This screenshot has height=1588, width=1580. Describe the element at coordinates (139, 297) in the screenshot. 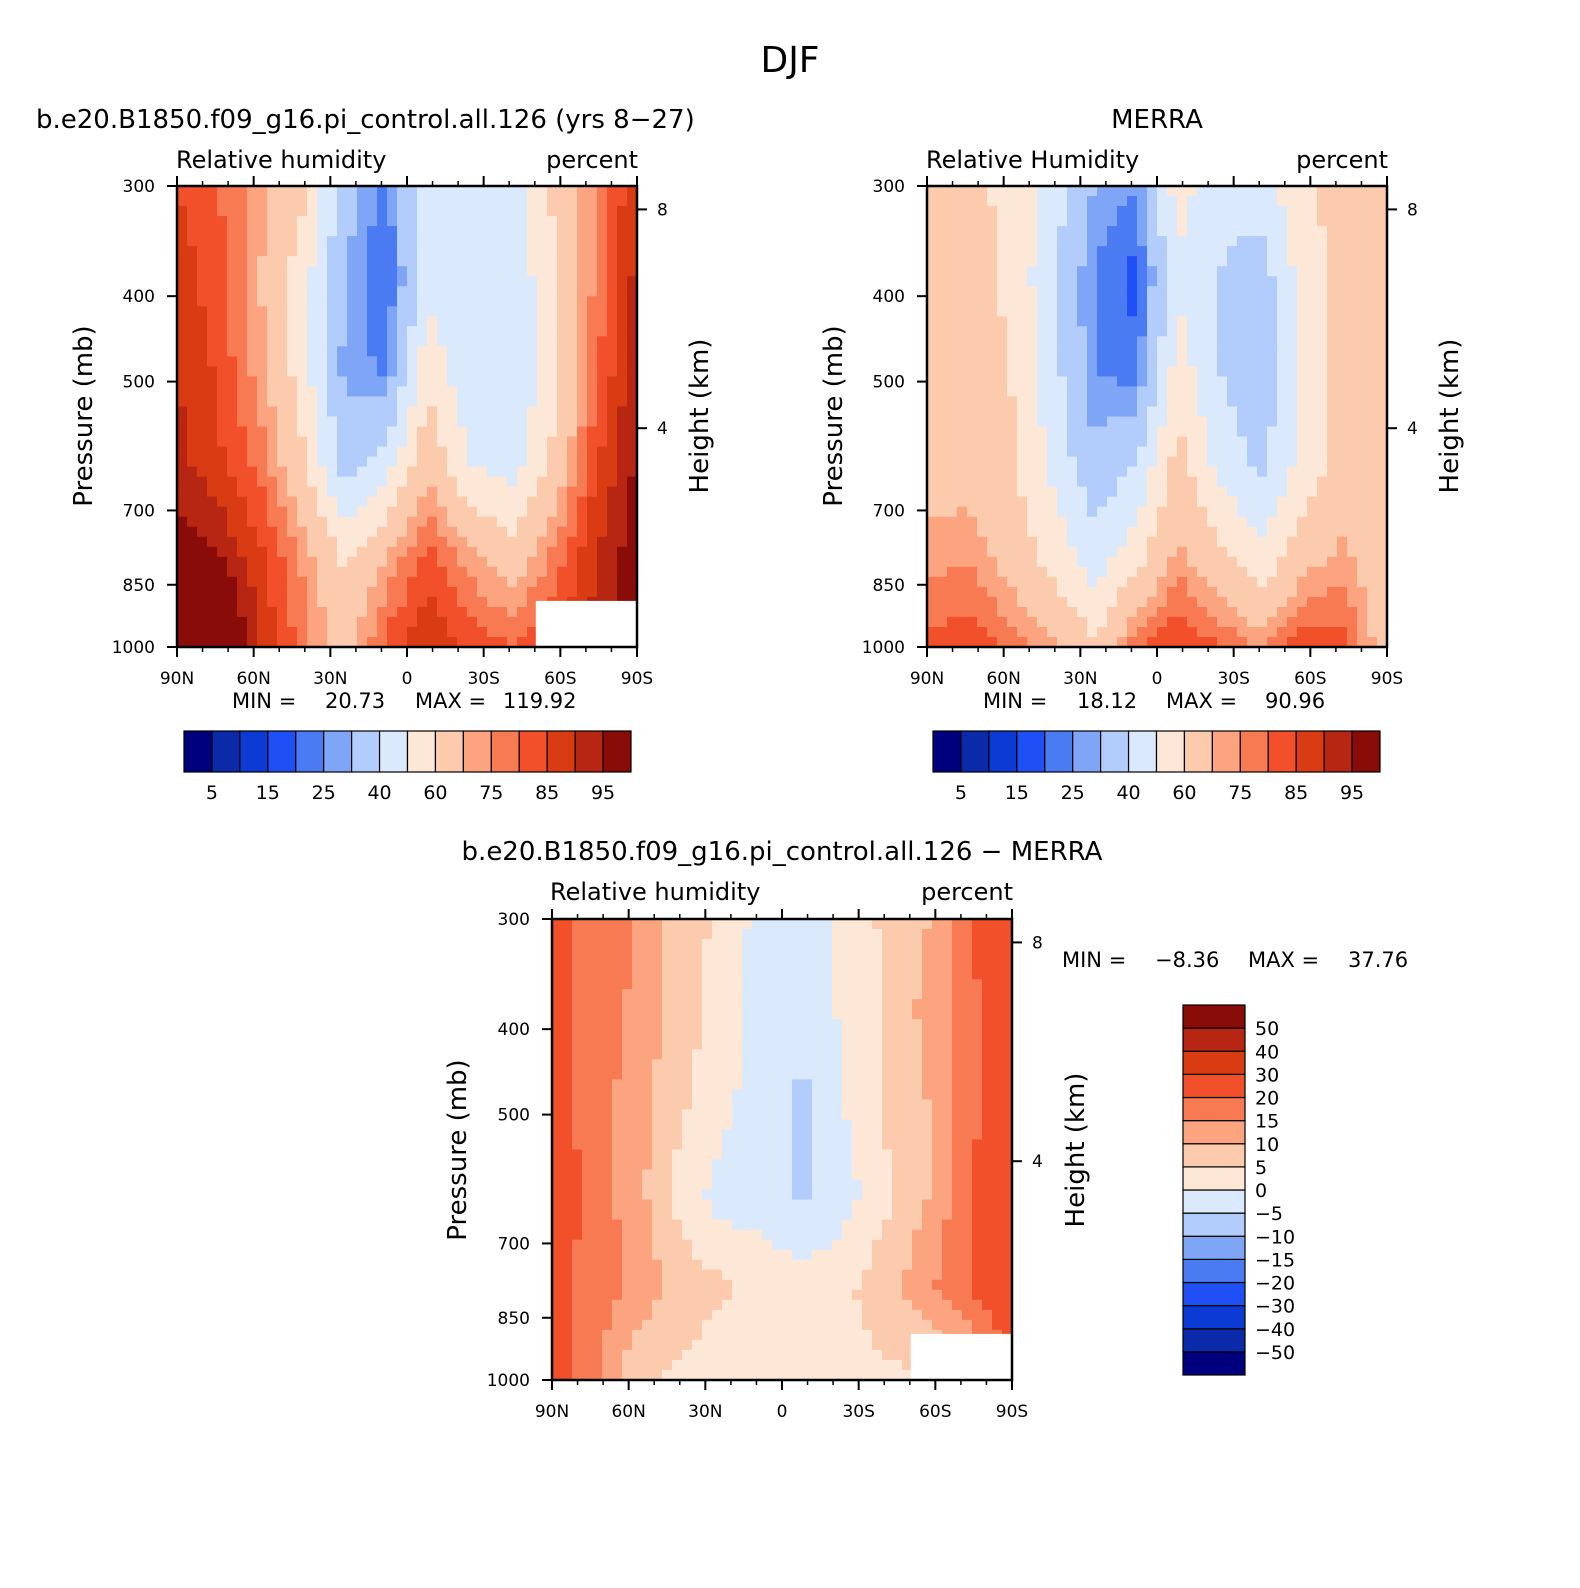

I see `y-tick-label: 400` at that location.